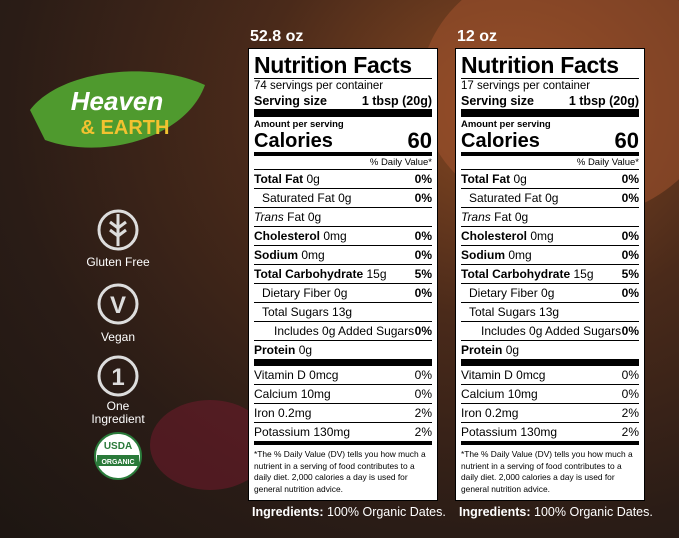  I want to click on nutrient-row: Total Carbohydrate 15g 5%, so click(343, 274).